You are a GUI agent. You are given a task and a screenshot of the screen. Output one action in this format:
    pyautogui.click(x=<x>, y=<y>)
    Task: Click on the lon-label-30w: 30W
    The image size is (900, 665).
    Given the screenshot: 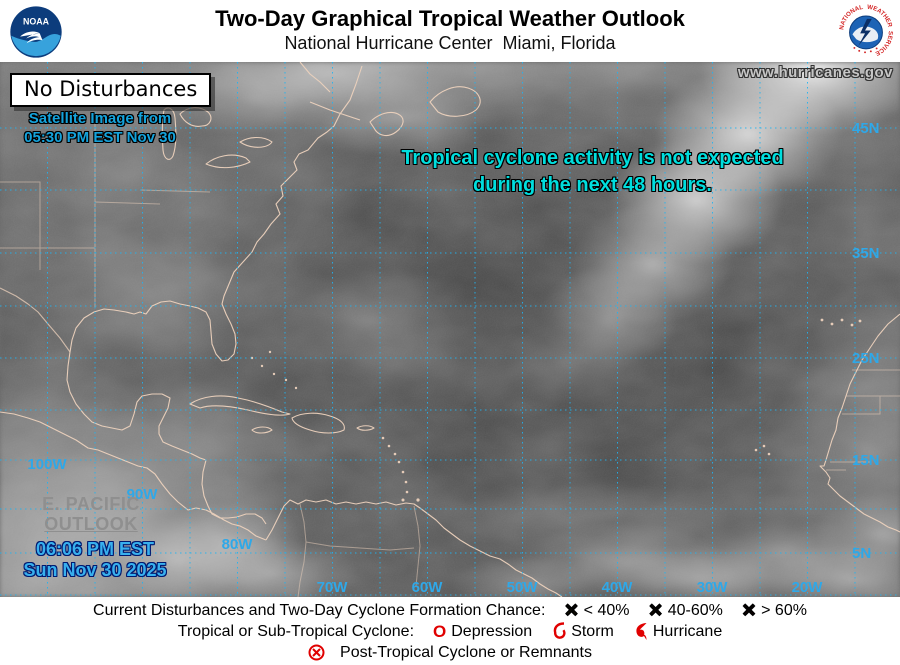 What is the action you would take?
    pyautogui.click(x=712, y=587)
    